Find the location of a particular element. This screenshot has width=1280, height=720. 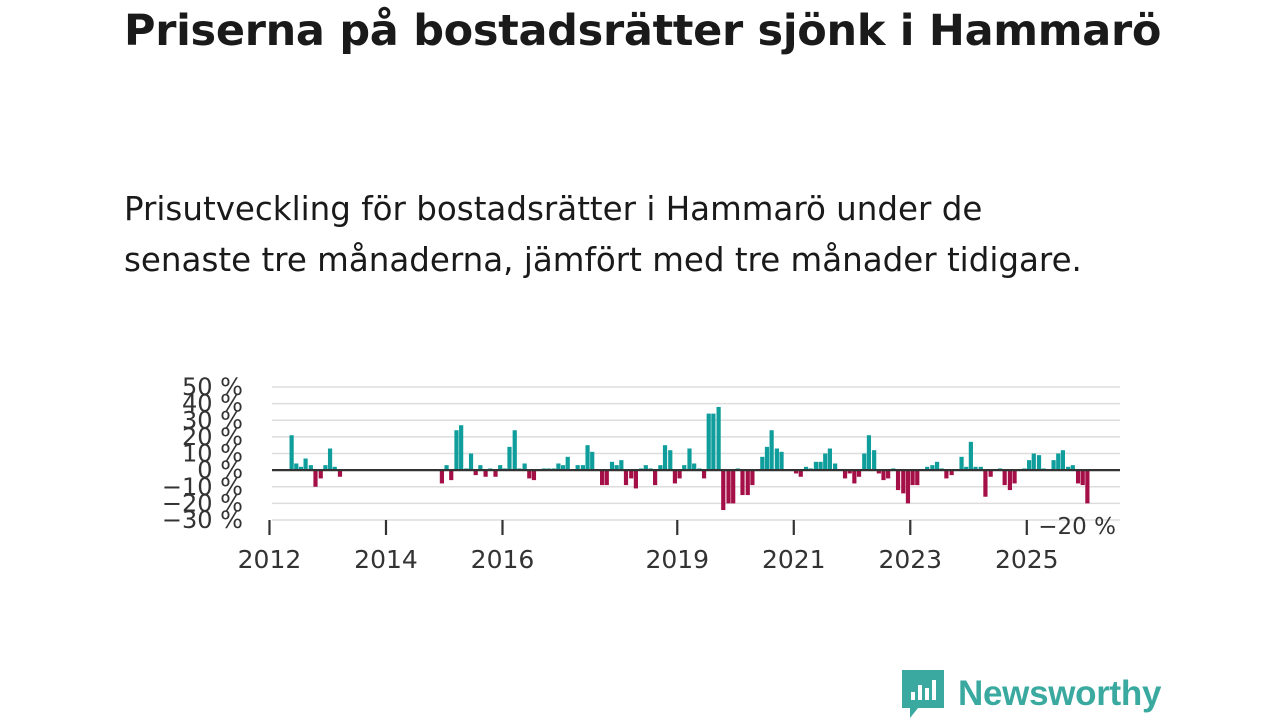

y-tick-label: 30 % is located at coordinates (212, 420).